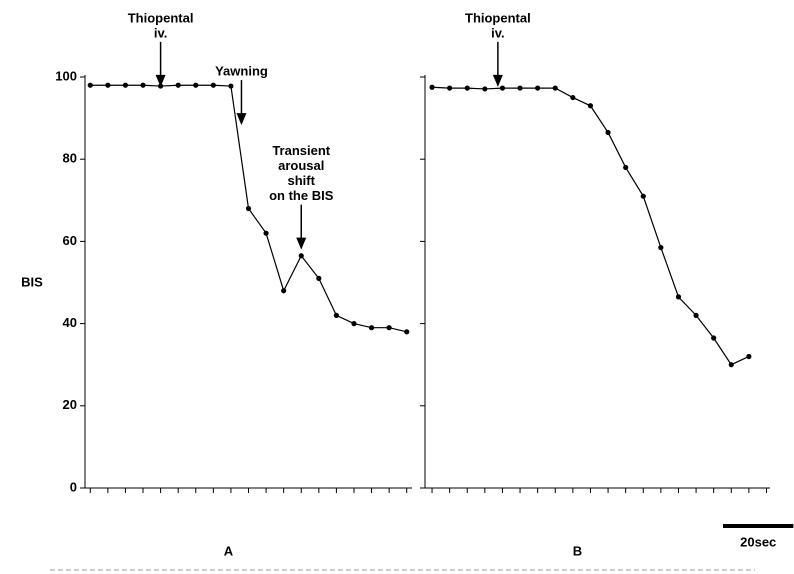  I want to click on panel-label: A, so click(229, 550).